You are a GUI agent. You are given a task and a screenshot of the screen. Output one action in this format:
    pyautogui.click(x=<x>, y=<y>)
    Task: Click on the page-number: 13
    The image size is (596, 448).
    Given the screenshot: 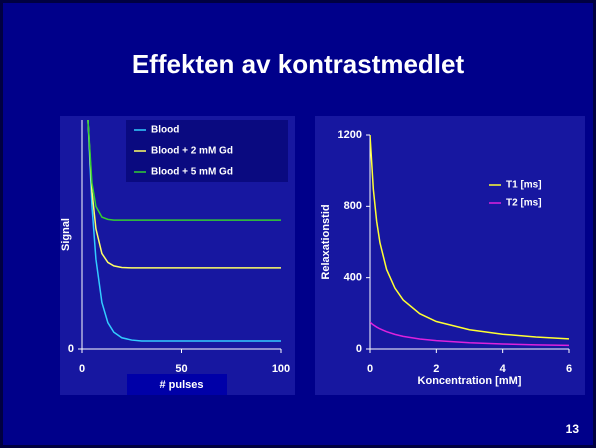 What is the action you would take?
    pyautogui.click(x=573, y=429)
    